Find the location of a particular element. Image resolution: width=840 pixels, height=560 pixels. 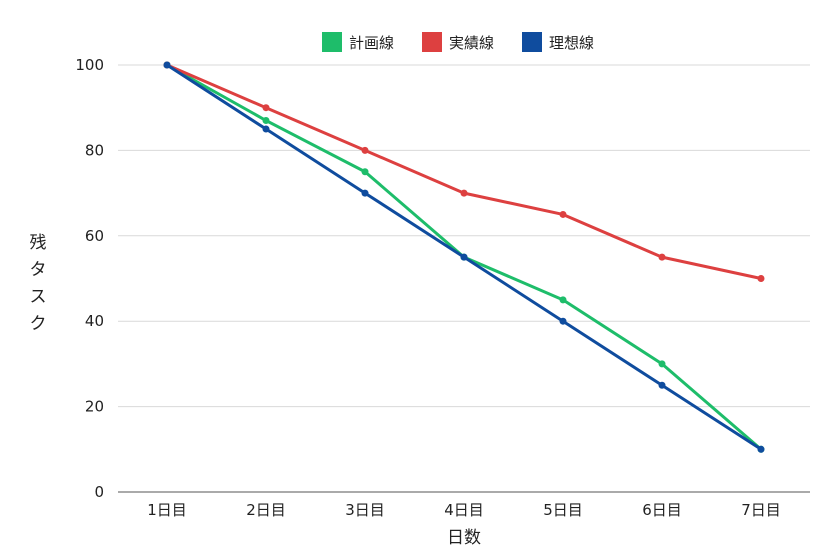

x-tick-label: 6日目 is located at coordinates (662, 510).